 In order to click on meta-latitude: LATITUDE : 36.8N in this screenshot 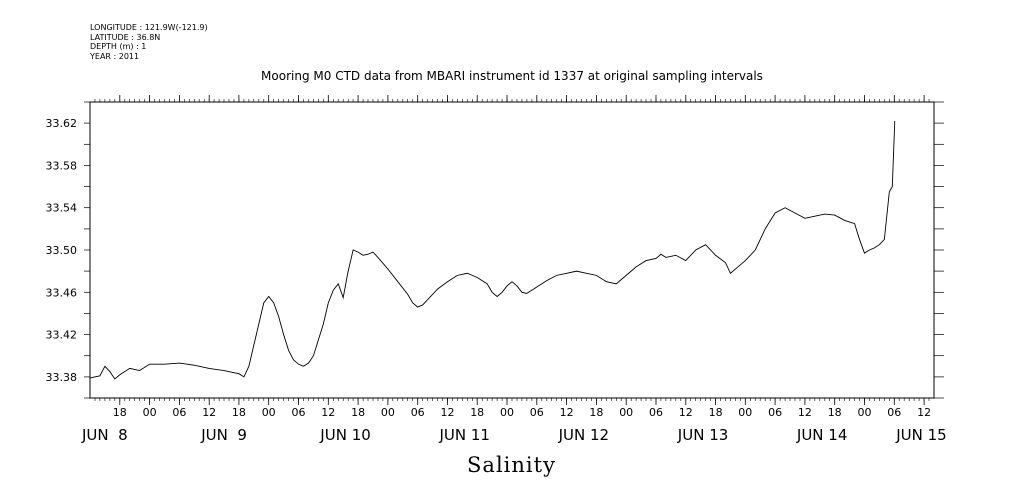, I will do `click(125, 37)`.